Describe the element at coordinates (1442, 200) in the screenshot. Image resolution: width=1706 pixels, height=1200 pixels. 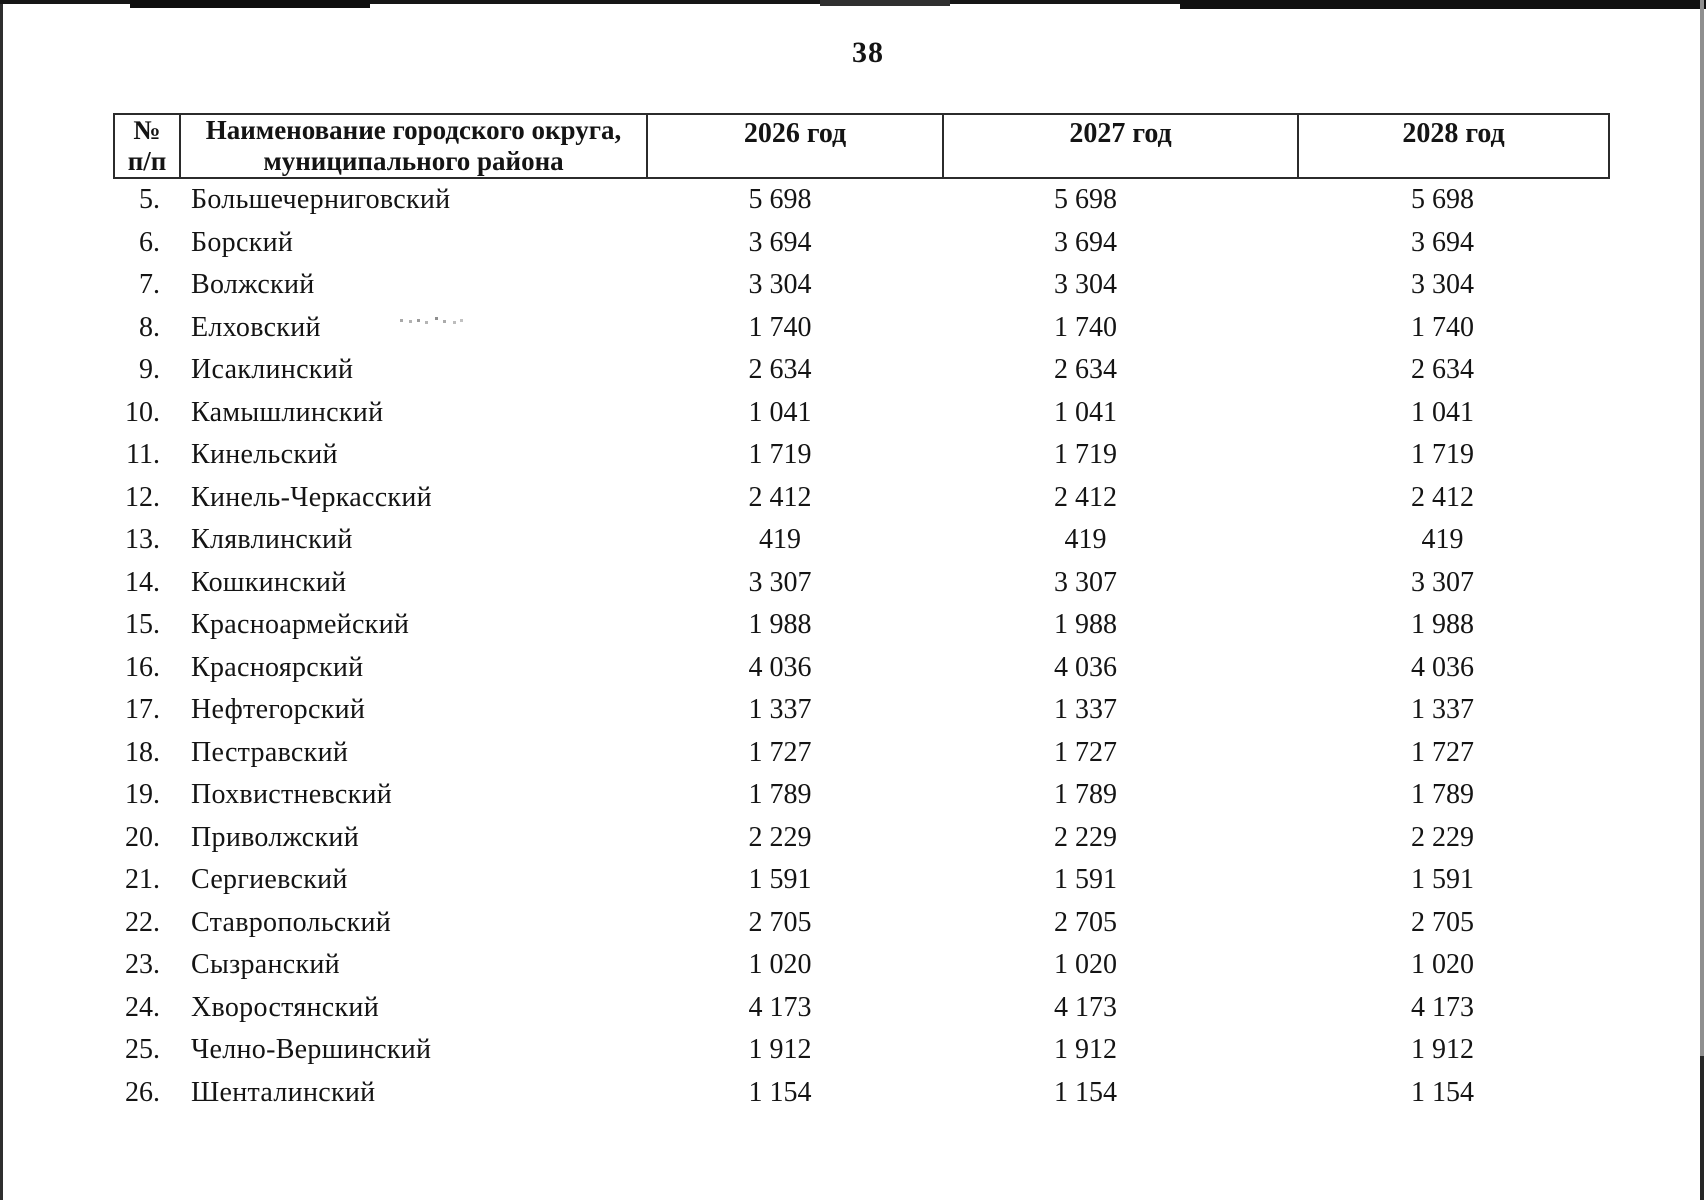
I see `value-2028: 5 698` at that location.